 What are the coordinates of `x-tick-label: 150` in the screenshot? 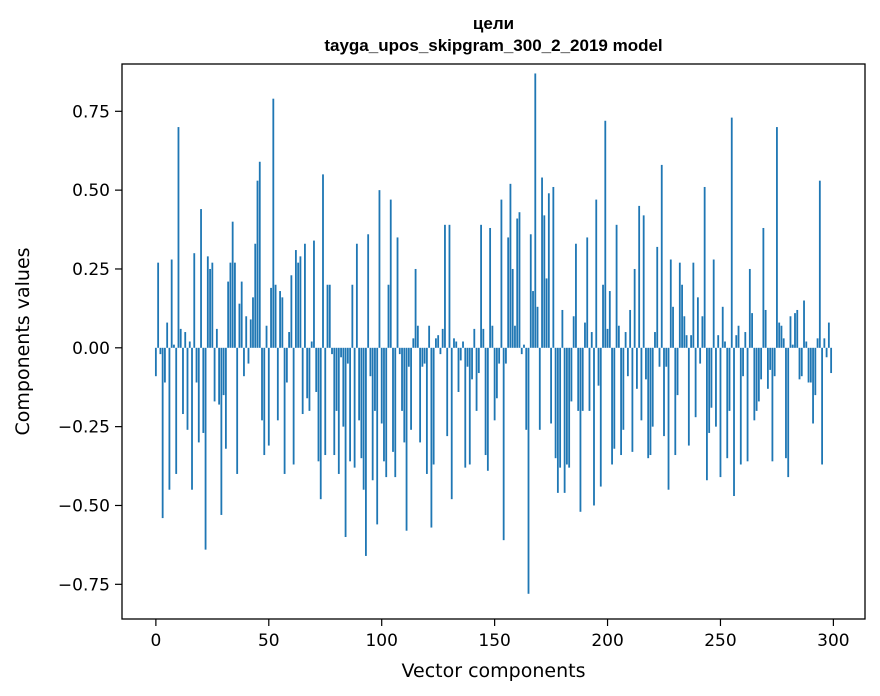 It's located at (494, 641).